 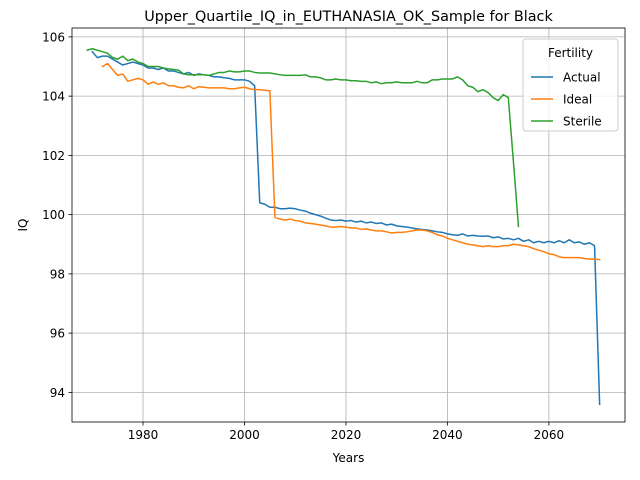 What do you see at coordinates (23, 225) in the screenshot?
I see `y-axis-label: IQ` at bounding box center [23, 225].